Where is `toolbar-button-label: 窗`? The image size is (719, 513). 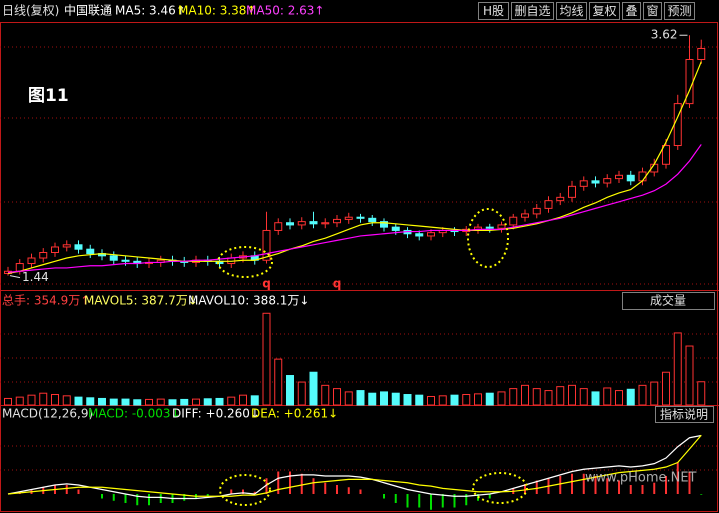
toolbar-button-label: 窗 is located at coordinates (652, 11).